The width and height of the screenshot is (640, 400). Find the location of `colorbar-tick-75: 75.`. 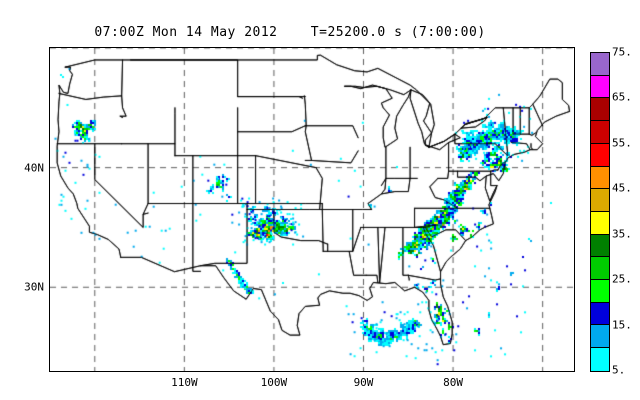

colorbar-tick-75: 75. is located at coordinates (622, 52).